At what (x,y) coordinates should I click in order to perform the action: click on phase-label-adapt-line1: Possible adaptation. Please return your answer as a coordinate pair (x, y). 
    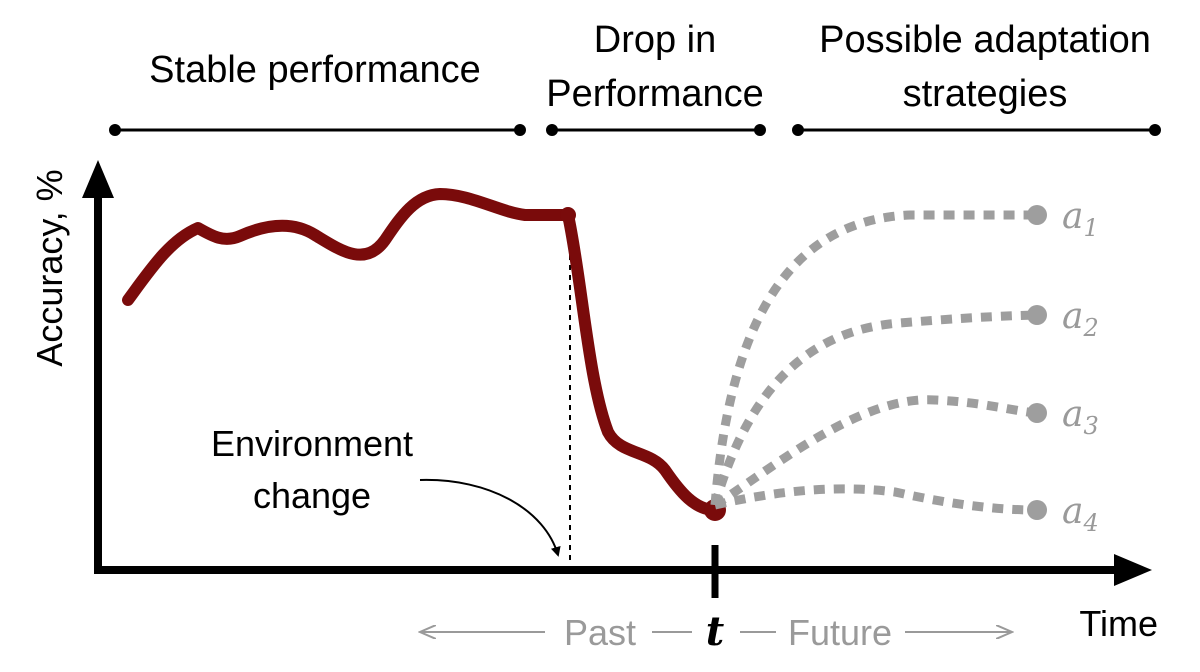
    Looking at the image, I should click on (985, 40).